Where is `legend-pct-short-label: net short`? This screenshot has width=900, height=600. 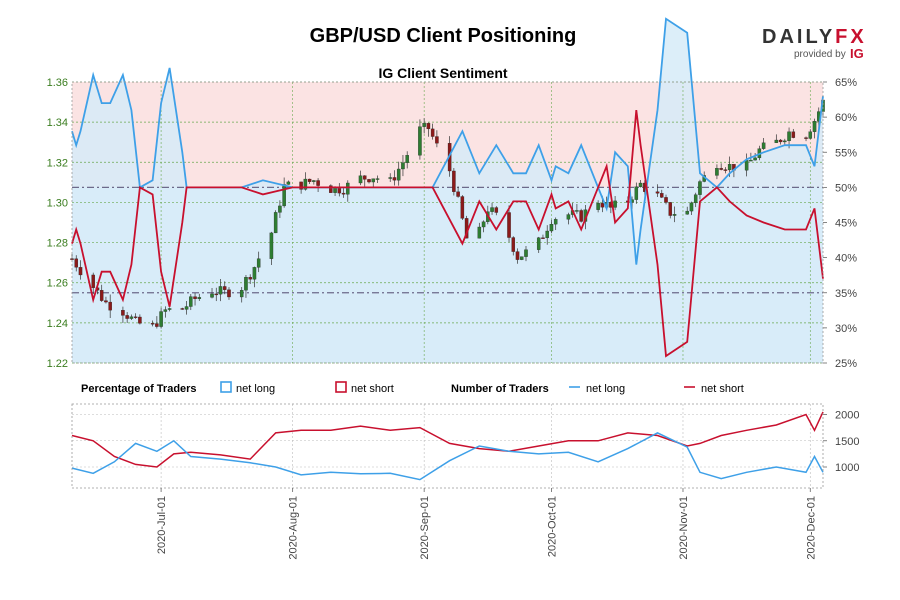 legend-pct-short-label: net short is located at coordinates (372, 389).